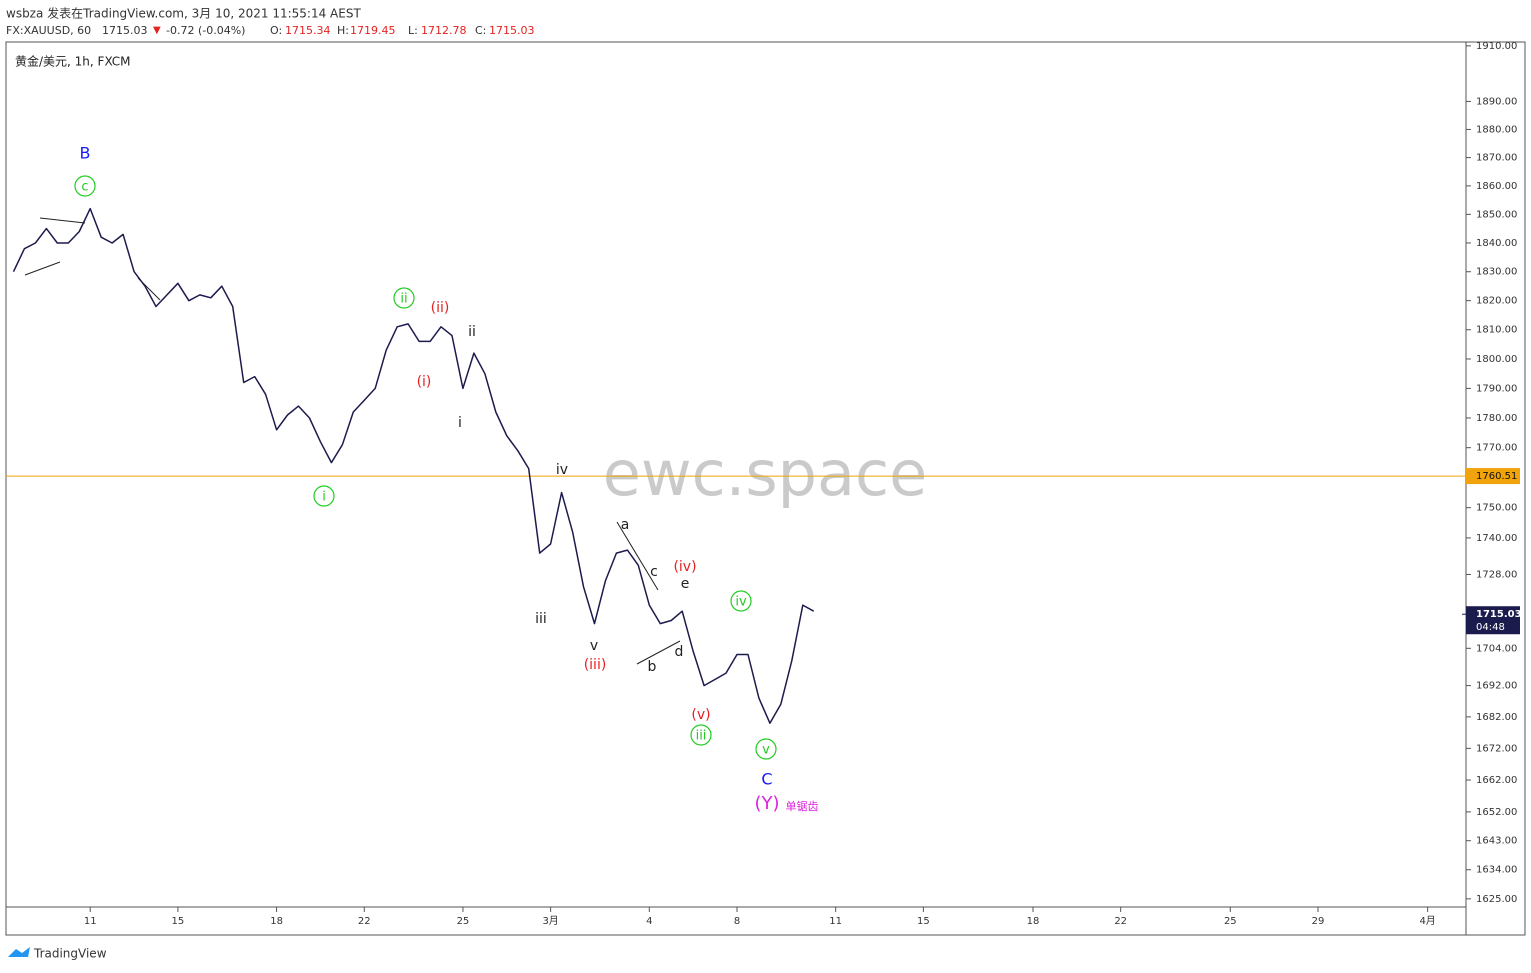 The width and height of the screenshot is (1531, 973). Describe the element at coordinates (684, 567) in the screenshot. I see `wave-label: (iv)` at that location.